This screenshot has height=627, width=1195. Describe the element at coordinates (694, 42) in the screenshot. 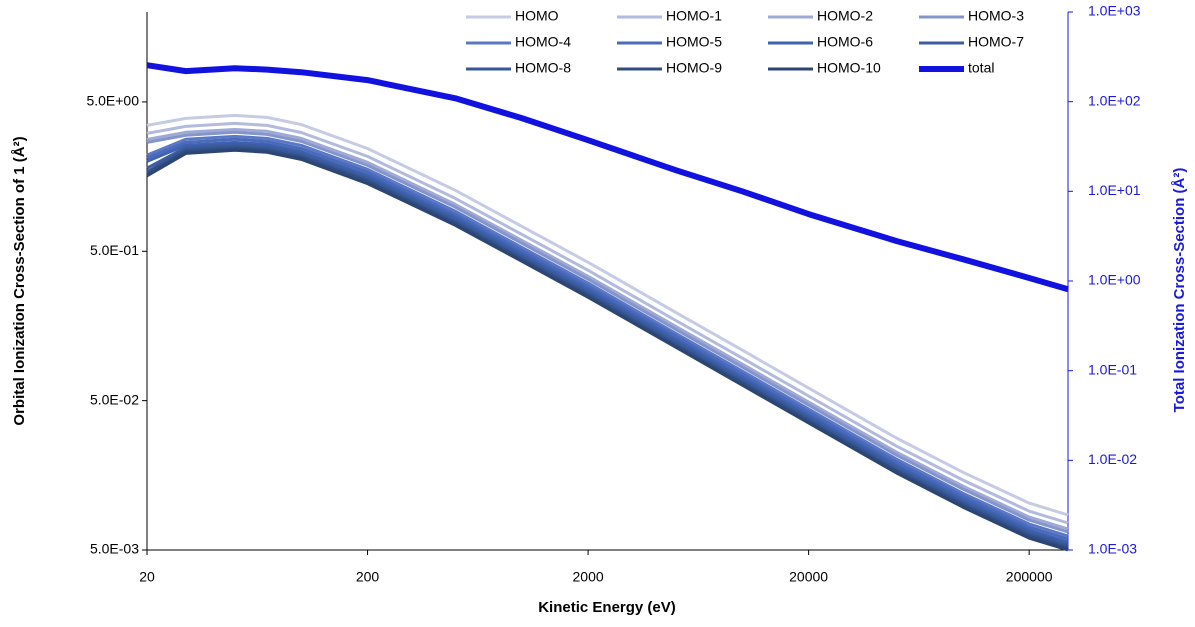

I see `legend-label: HOMO-5` at that location.